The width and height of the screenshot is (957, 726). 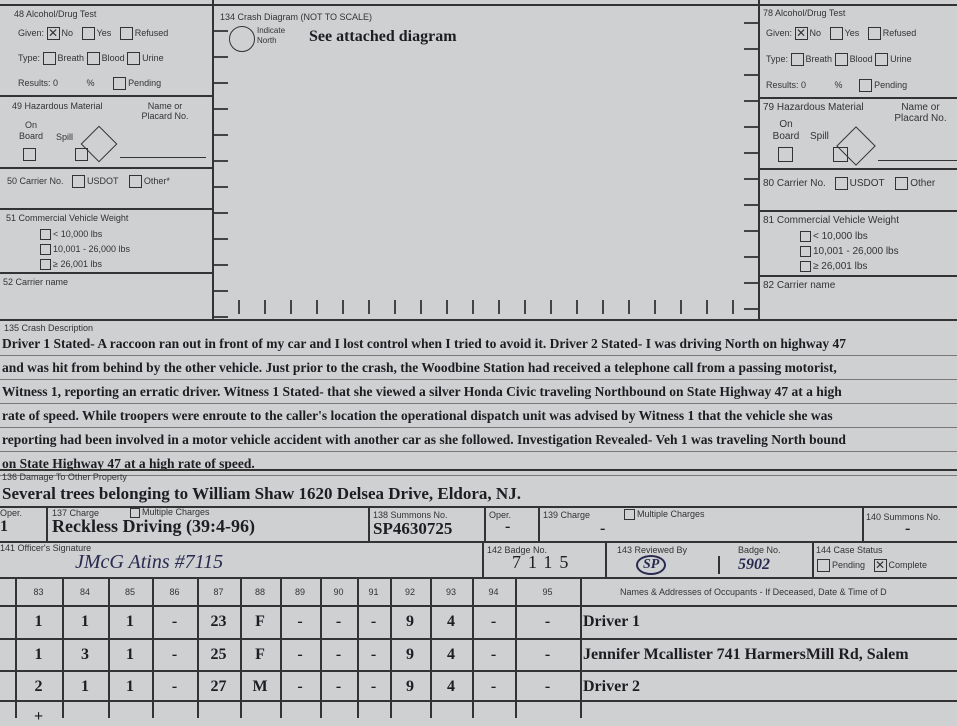 I want to click on alcohol-test-title: 48 Alcohol/Drug Test, so click(x=55, y=14).